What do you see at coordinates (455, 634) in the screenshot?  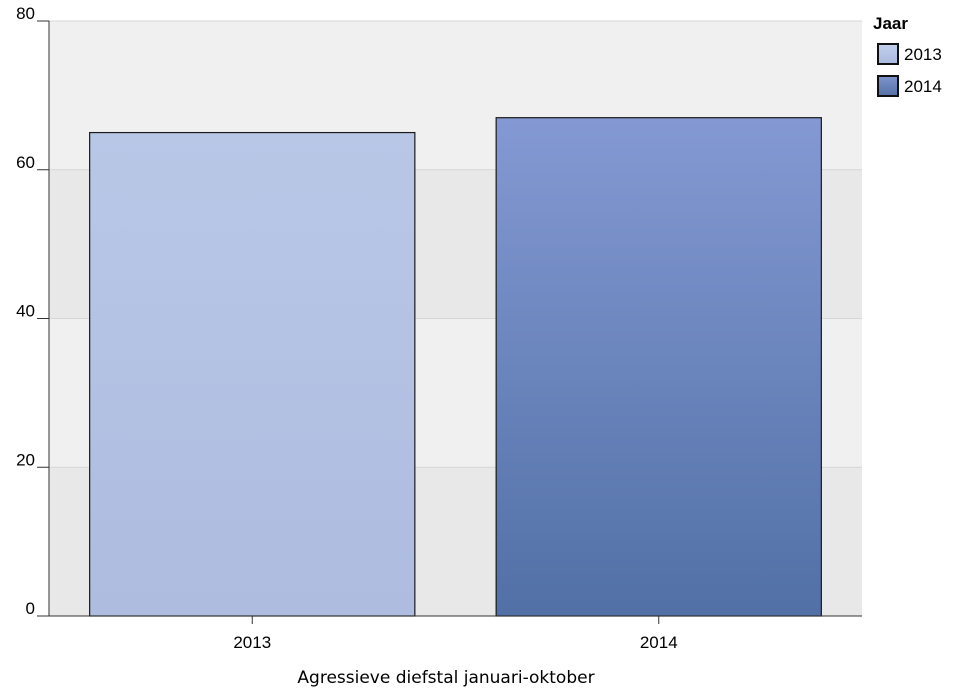 I see `x-axis-ticks: 2013 2014` at bounding box center [455, 634].